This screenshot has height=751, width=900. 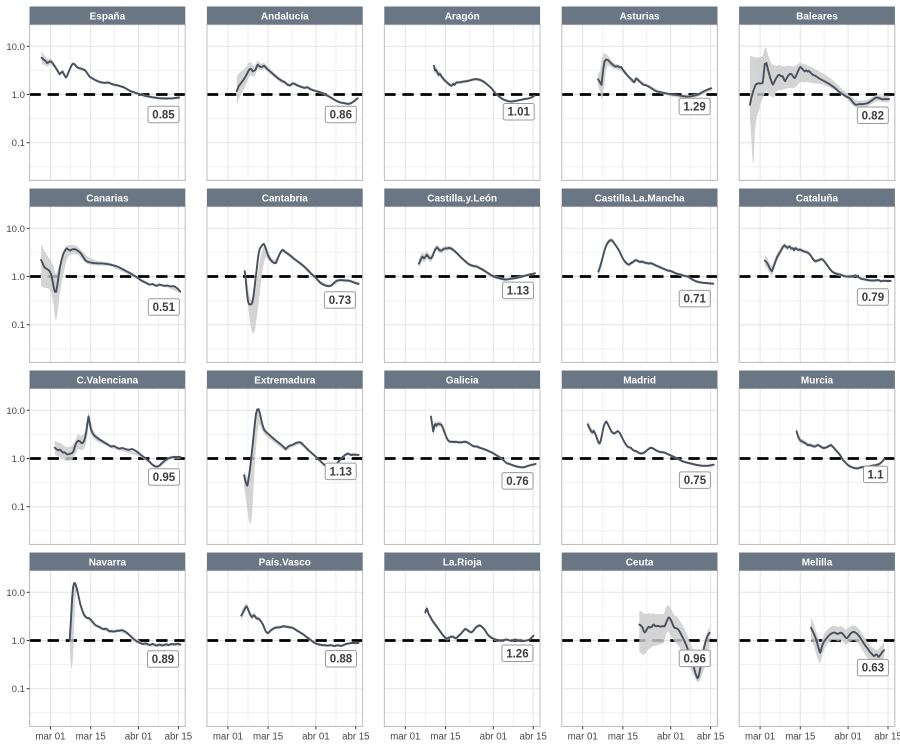 What do you see at coordinates (695, 481) in the screenshot?
I see `svg-text: 0.75` at bounding box center [695, 481].